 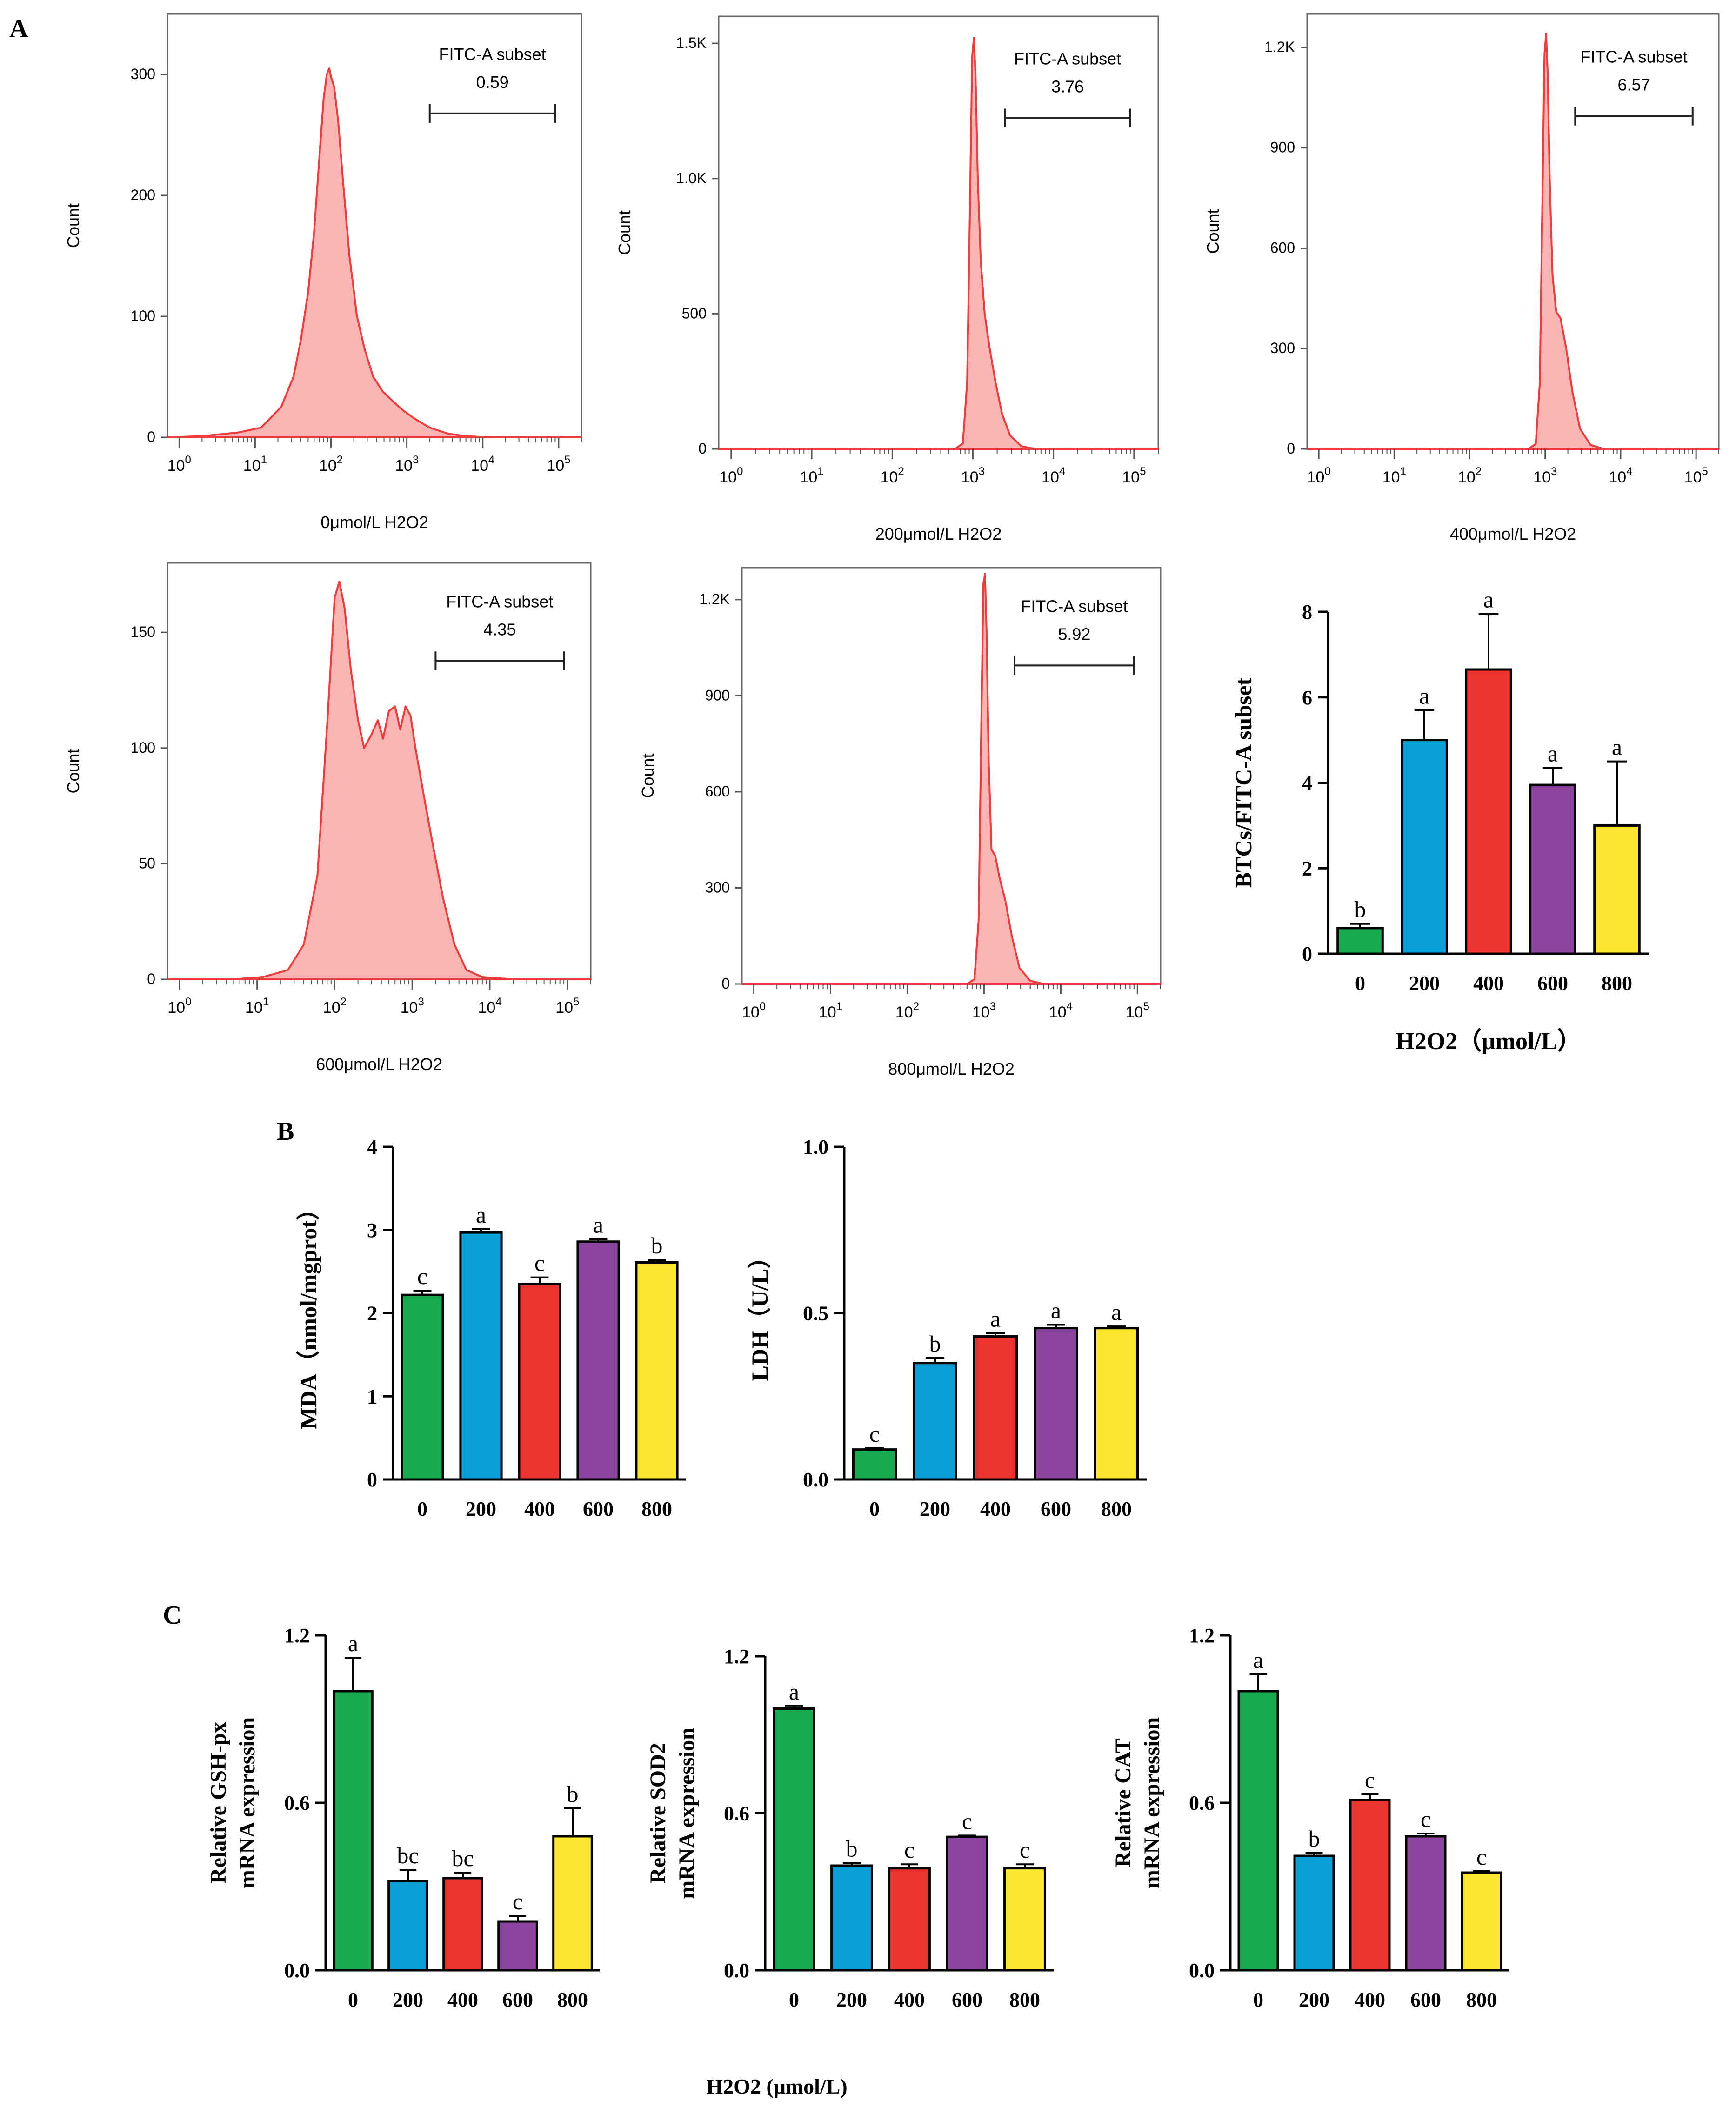 What do you see at coordinates (1202, 1803) in the screenshot?
I see `y-tick-label: 0.6` at bounding box center [1202, 1803].